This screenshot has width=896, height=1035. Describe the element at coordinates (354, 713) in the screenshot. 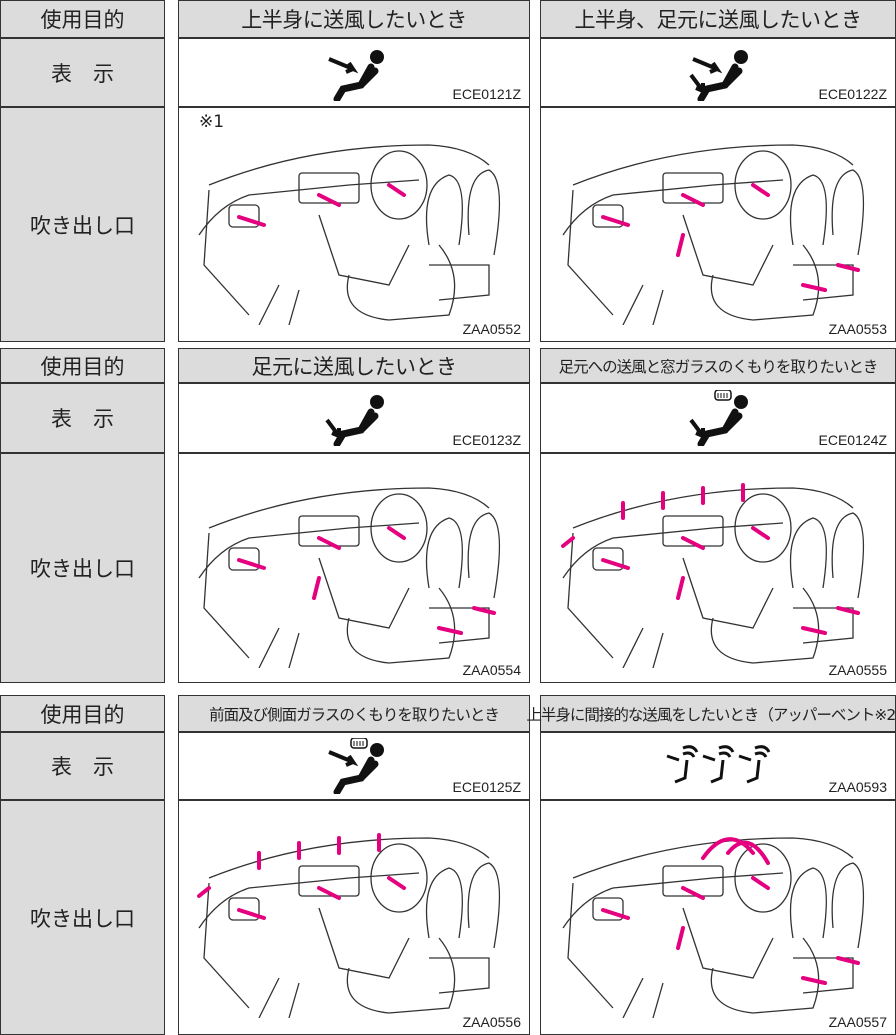

I see `column-heading: 前面及び側面ガラスのくもりを取りたいとき` at that location.